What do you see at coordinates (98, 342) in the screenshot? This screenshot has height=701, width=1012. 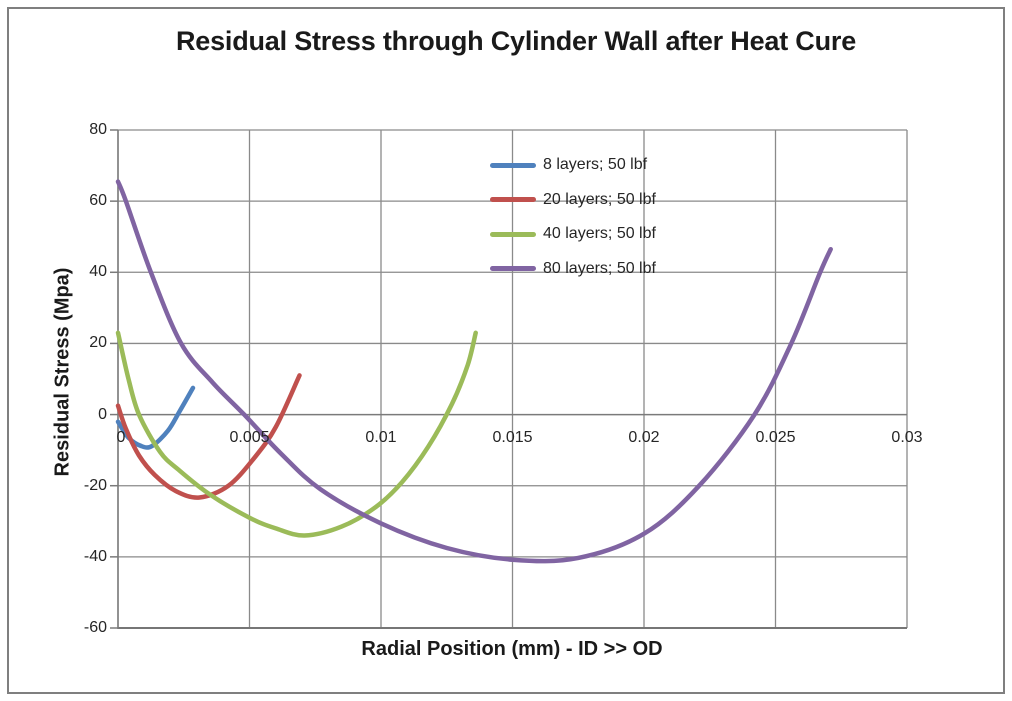 I see `y-tick-label: 20` at bounding box center [98, 342].